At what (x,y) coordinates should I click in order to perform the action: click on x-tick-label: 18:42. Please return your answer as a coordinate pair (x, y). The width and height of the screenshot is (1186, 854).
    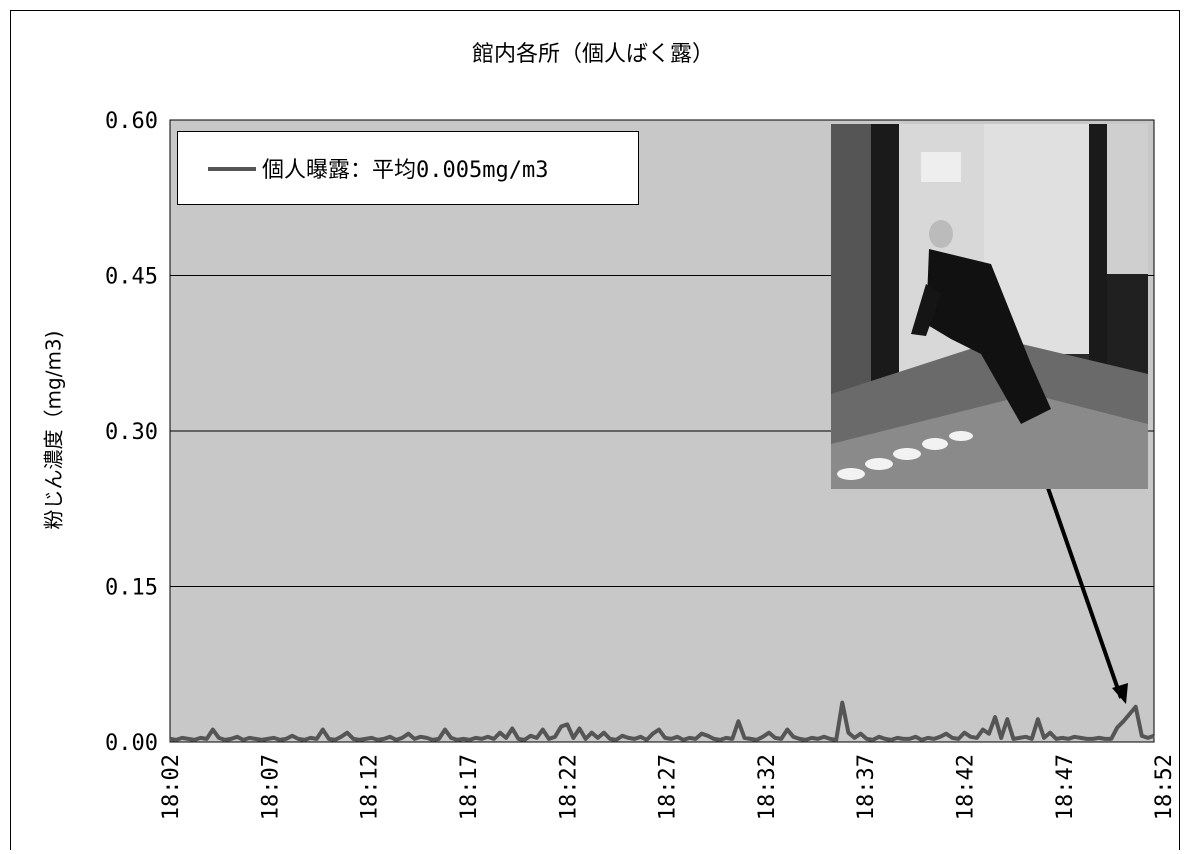
    Looking at the image, I should click on (966, 787).